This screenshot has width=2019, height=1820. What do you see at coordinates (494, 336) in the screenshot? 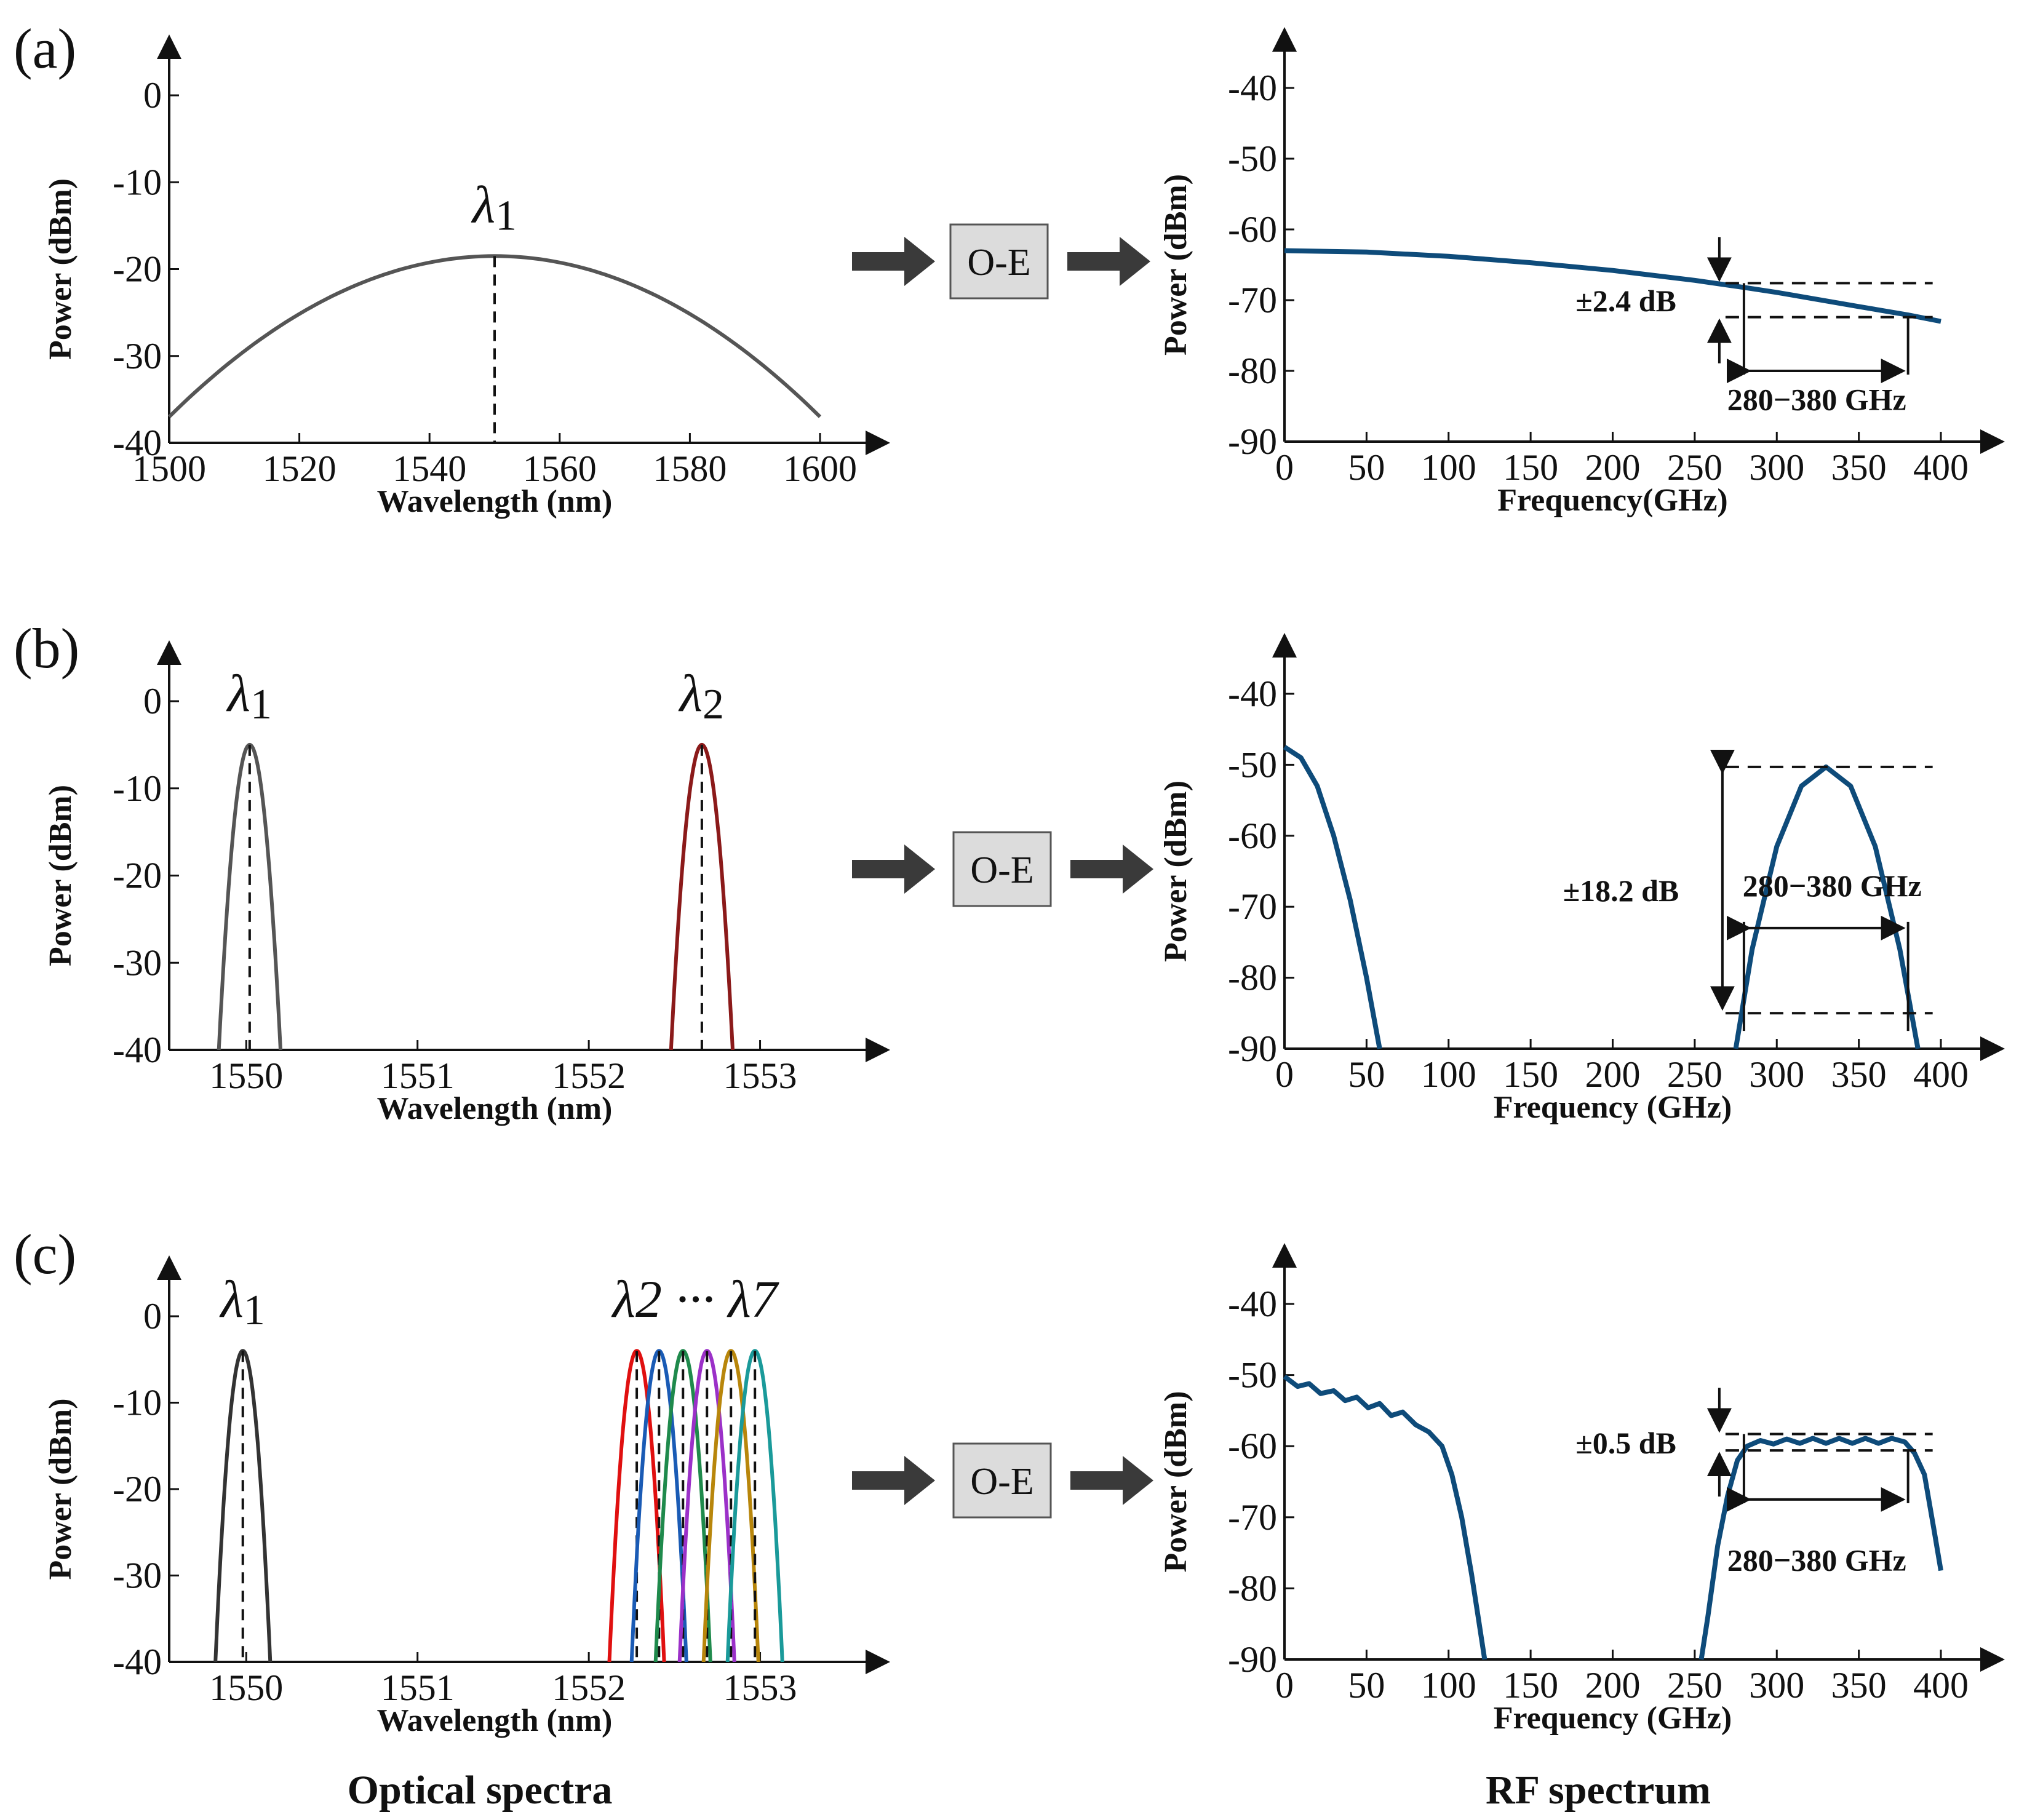
I see `series-line-λ1` at bounding box center [494, 336].